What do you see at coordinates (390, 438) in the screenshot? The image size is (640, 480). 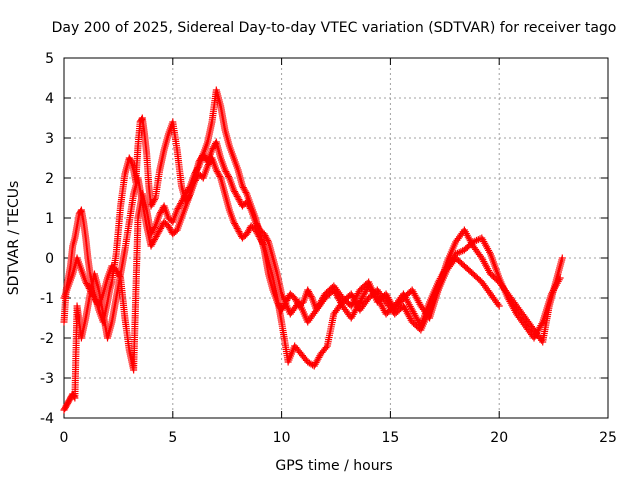 I see `x-tick-label: 15` at bounding box center [390, 438].